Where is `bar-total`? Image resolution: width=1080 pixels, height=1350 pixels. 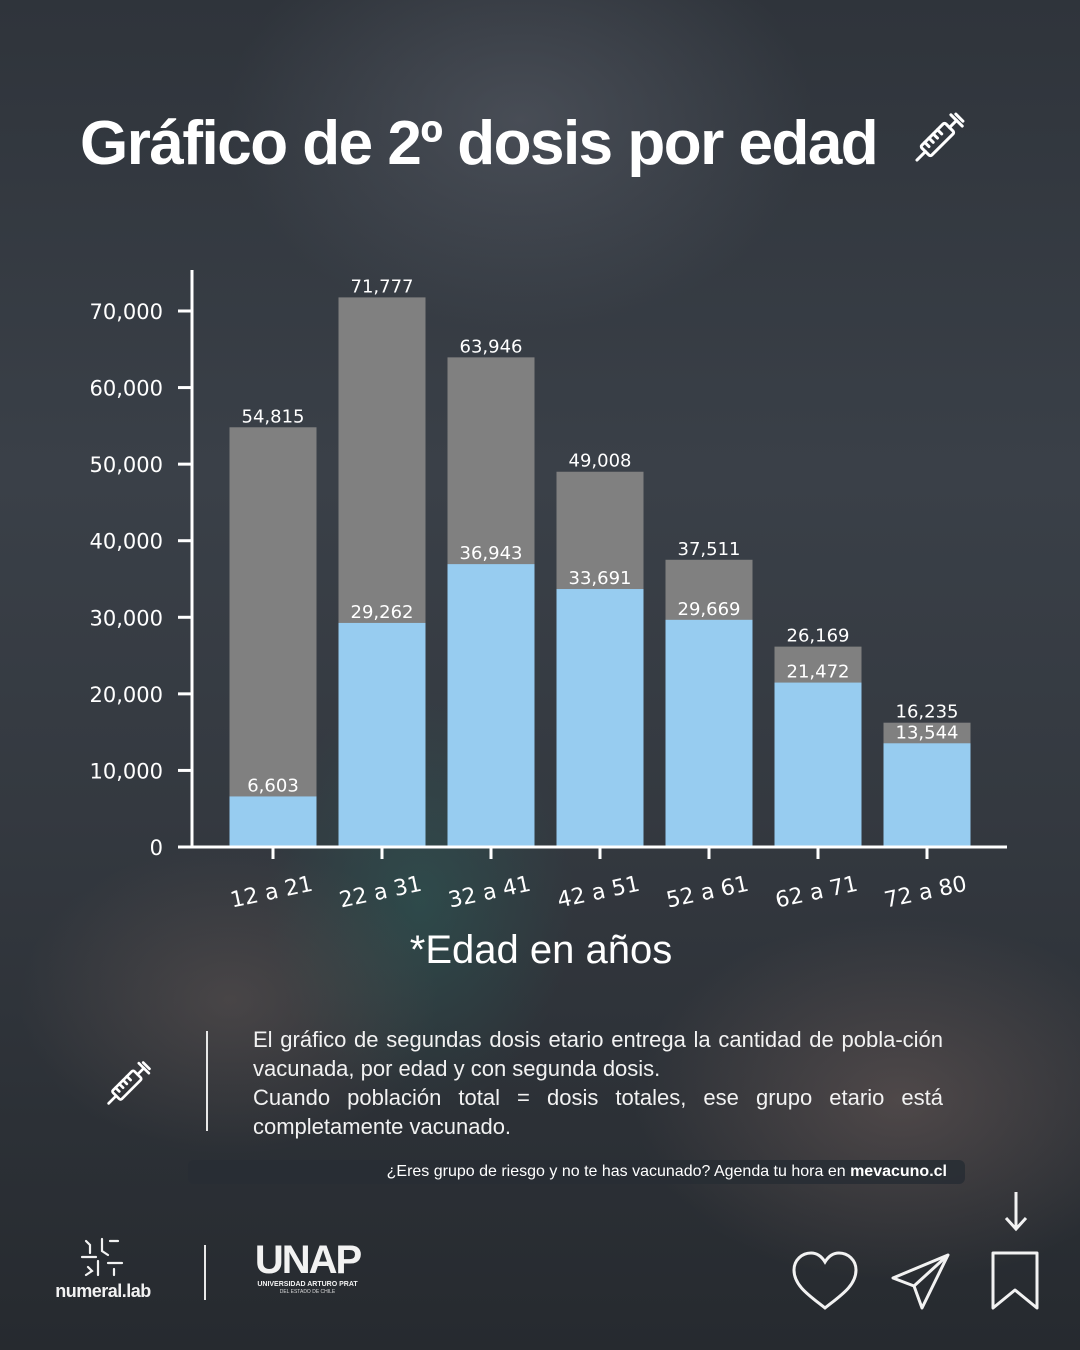
bar-total is located at coordinates (273, 637).